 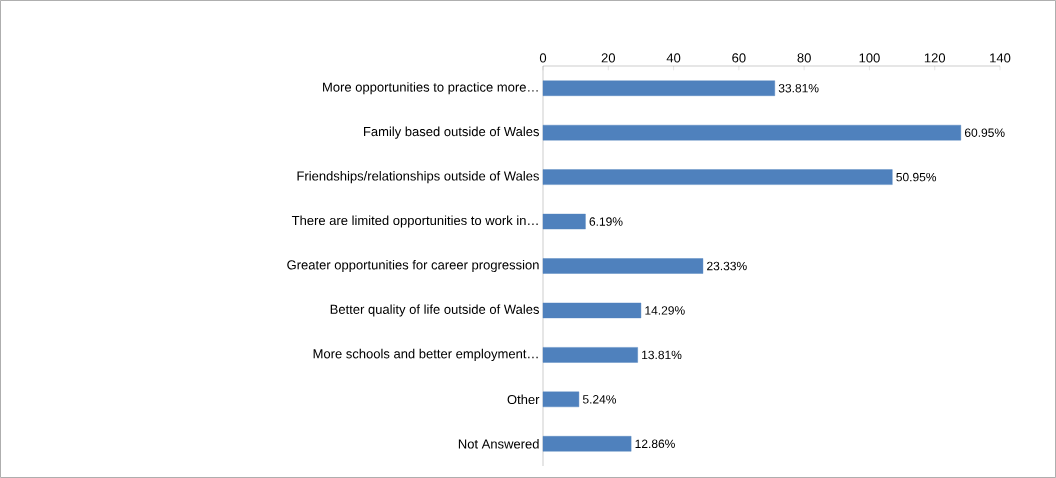 I want to click on x-tick-label: 100, so click(x=869, y=58).